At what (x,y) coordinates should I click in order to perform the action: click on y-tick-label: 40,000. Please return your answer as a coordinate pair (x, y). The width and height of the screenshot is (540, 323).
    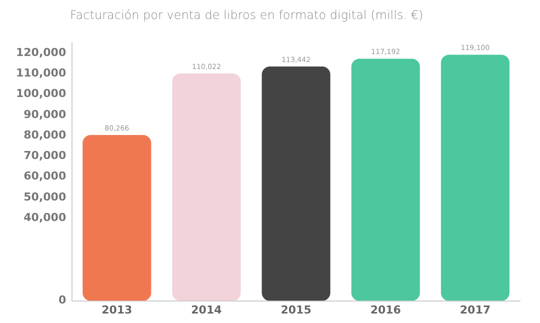
    Looking at the image, I should click on (45, 217).